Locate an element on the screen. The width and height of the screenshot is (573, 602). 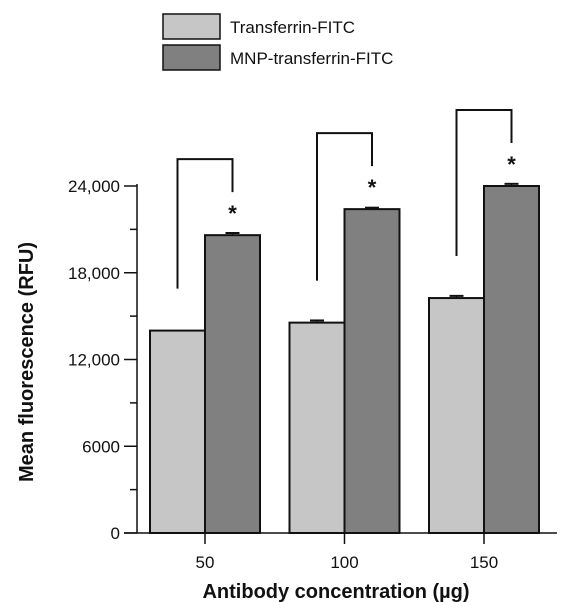
x-tick-label: 100 is located at coordinates (344, 562).